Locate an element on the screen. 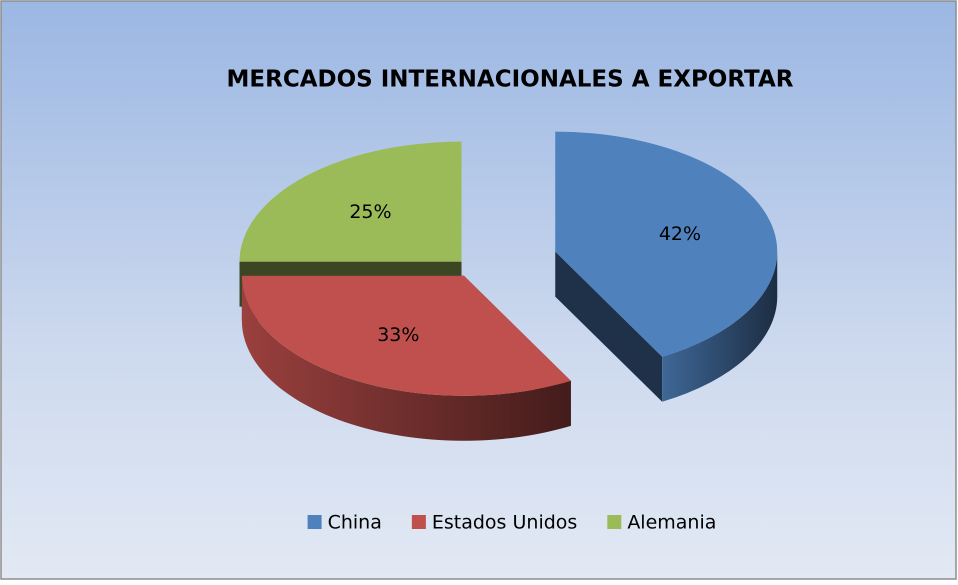 The height and width of the screenshot is (585, 958). legend-label: China is located at coordinates (355, 523).